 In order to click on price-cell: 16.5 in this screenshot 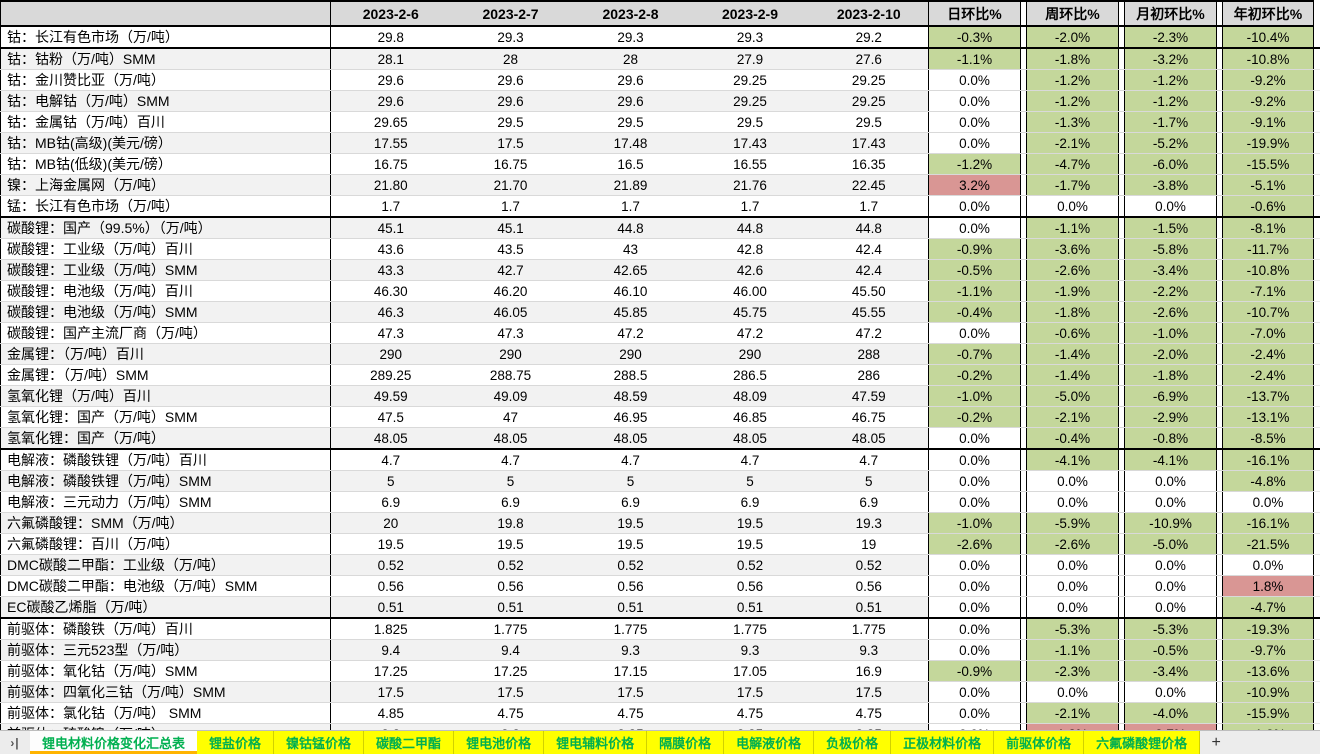, I will do `click(630, 164)`.